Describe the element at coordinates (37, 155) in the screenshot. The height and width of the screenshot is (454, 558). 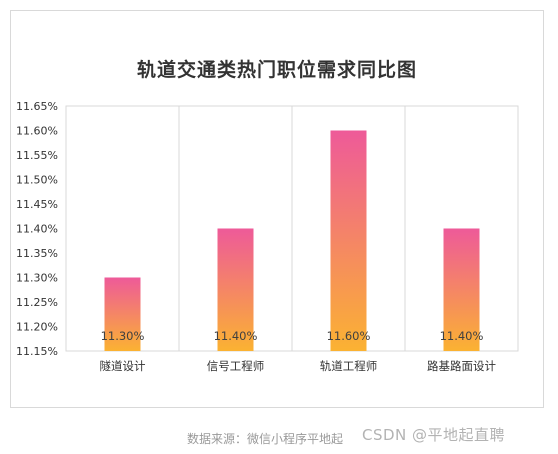
I see `y-tick-label: 11.55%` at that location.